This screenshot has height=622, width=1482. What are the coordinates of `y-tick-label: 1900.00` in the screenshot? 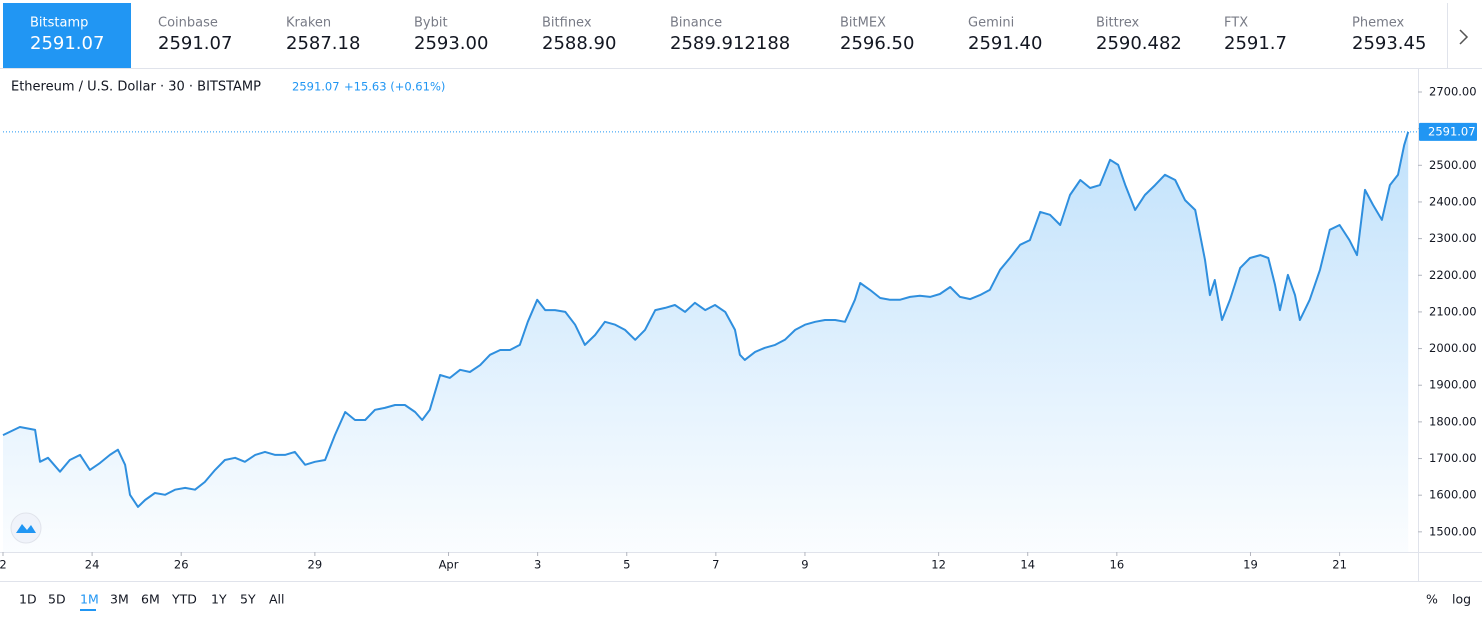 It's located at (1453, 385).